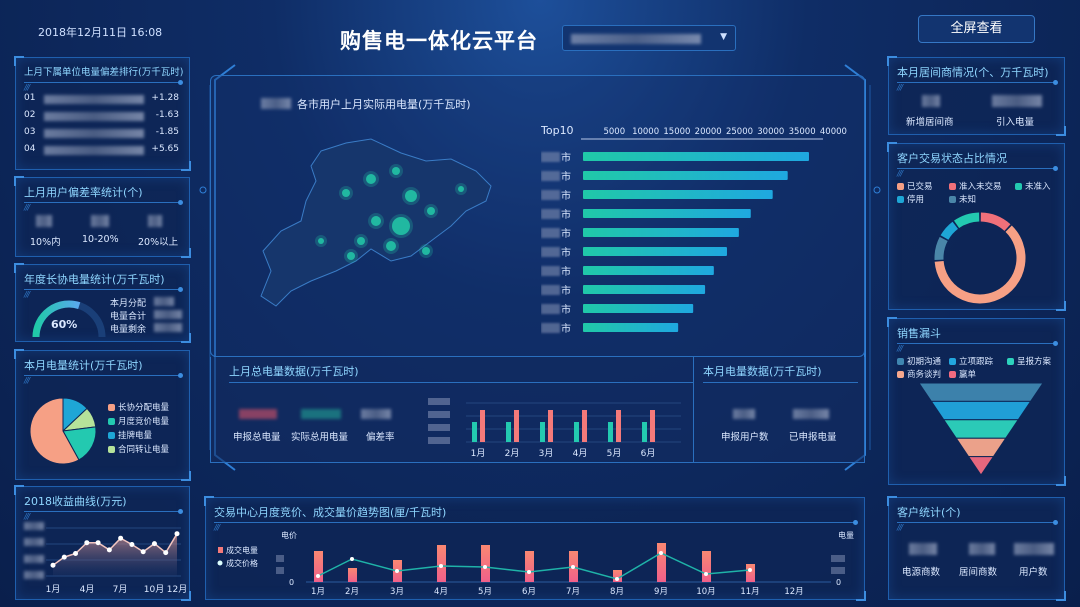  What do you see at coordinates (242, 550) in the screenshot?
I see `legend-volume: 成交电量` at bounding box center [242, 550].